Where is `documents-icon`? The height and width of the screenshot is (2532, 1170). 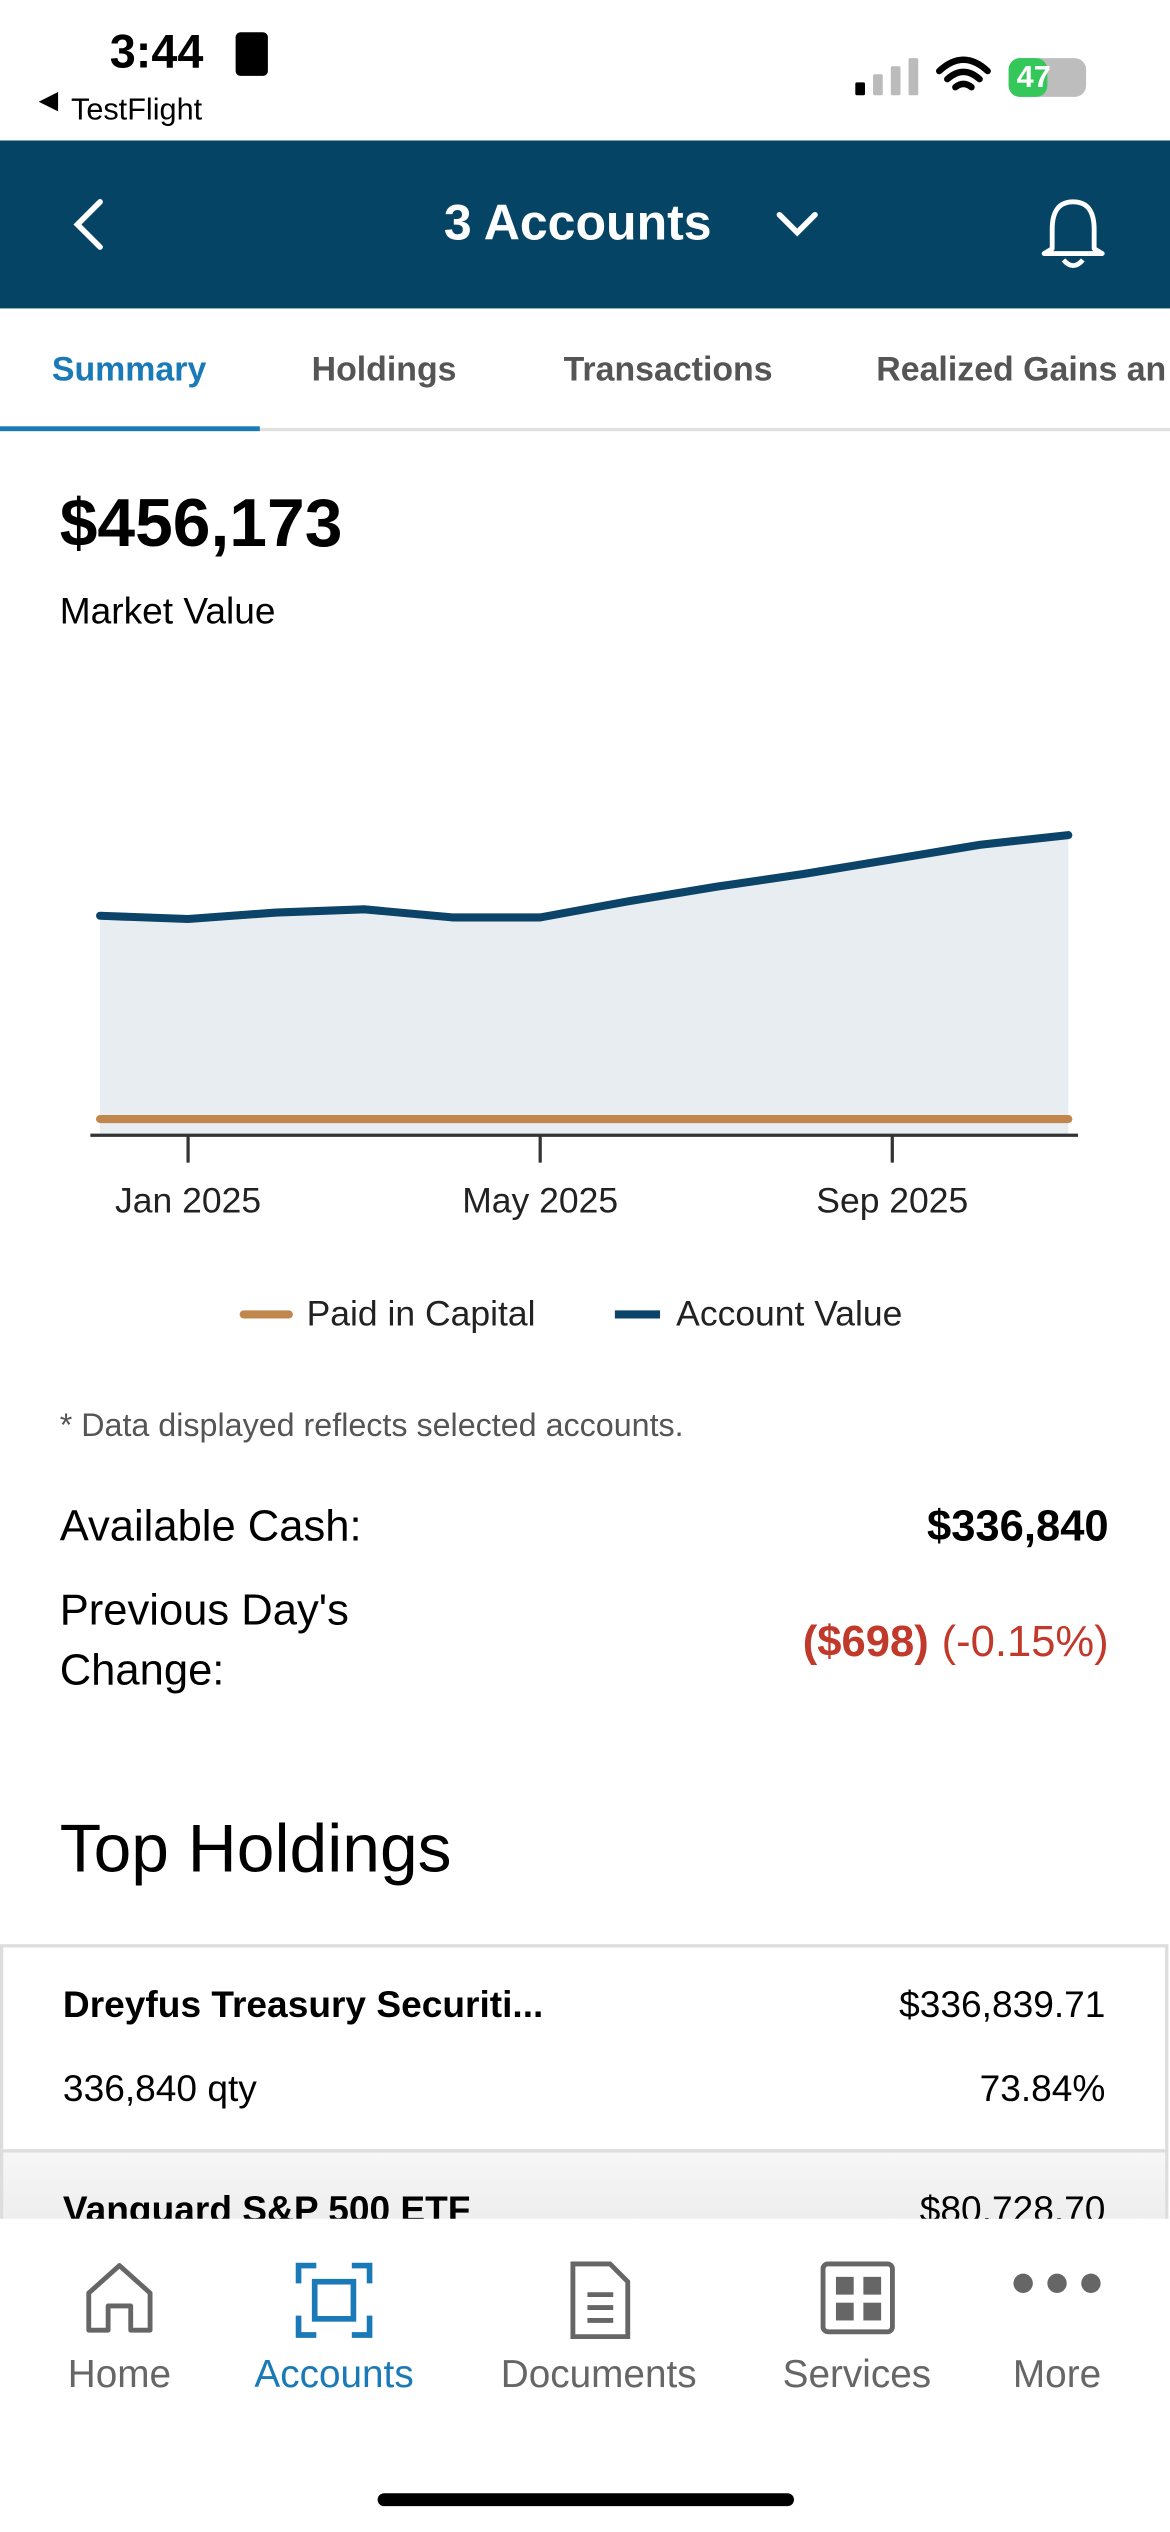 documents-icon is located at coordinates (600, 2300).